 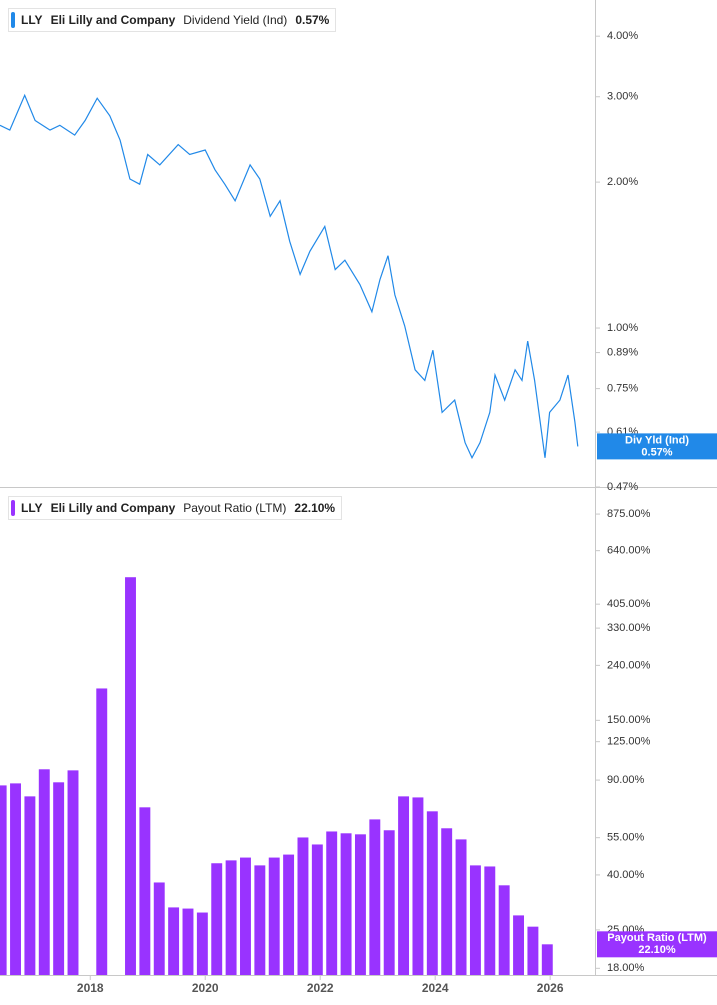 I want to click on x-tick-label: 2022, so click(x=320, y=988).